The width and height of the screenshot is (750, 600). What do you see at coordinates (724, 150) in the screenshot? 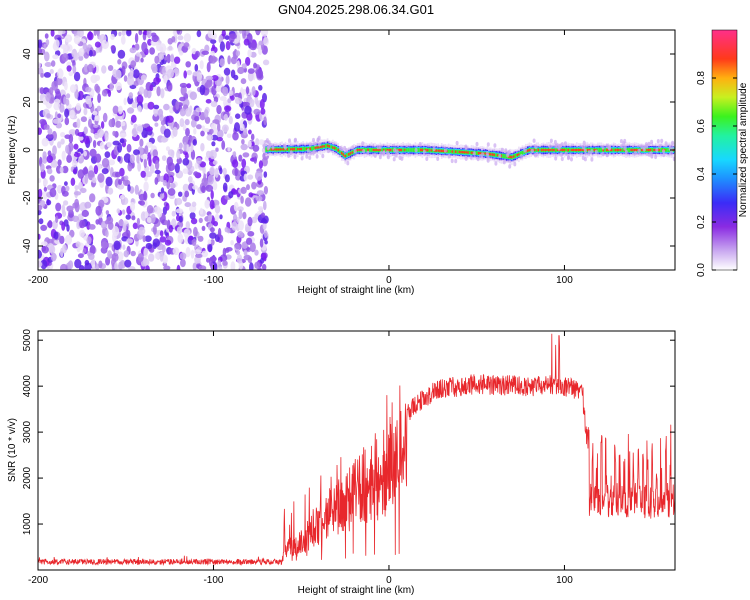
I see `colorbar-gradient` at bounding box center [724, 150].